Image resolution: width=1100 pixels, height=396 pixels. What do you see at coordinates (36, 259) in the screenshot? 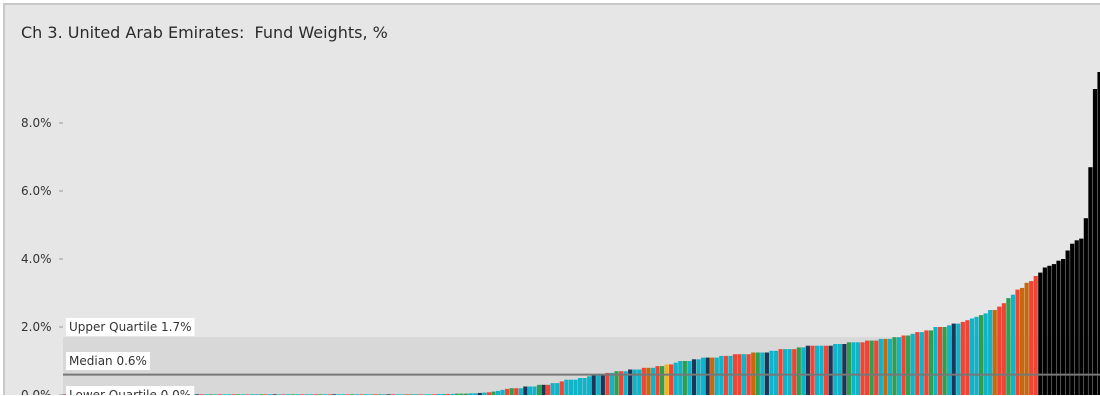
I see `y-tick-label: 4.0%` at bounding box center [36, 259].